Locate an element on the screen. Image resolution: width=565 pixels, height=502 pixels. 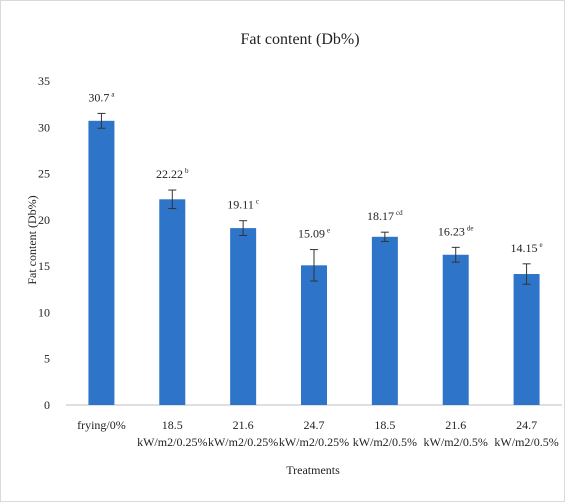
data-label: 18.17 cd is located at coordinates (385, 216).